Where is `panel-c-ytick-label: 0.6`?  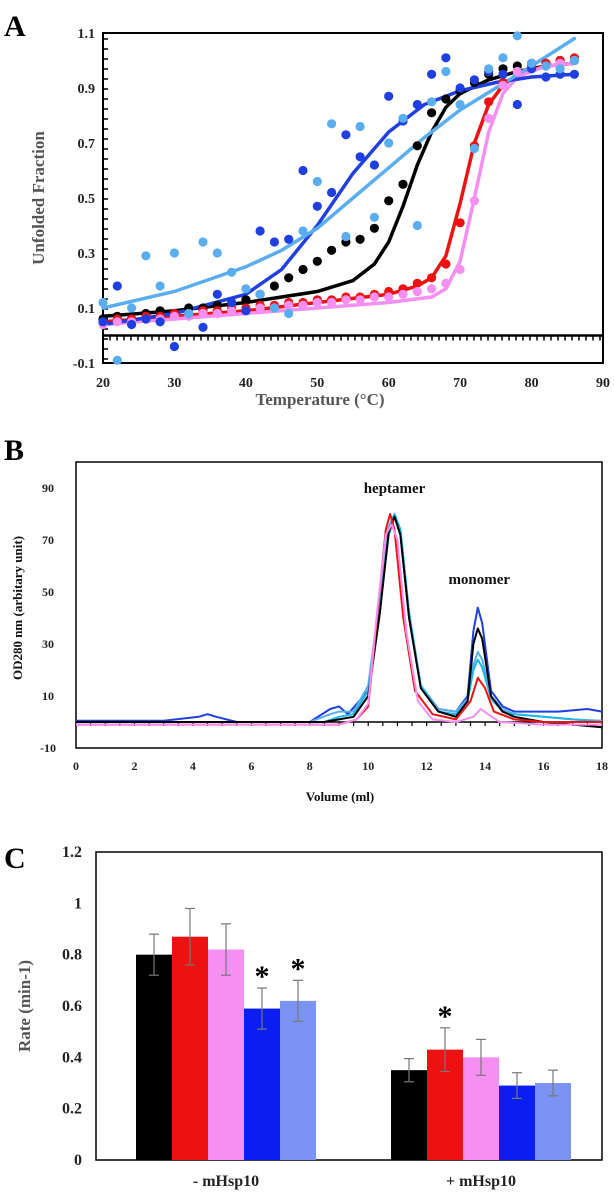
panel-c-ytick-label: 0.6 is located at coordinates (72, 1006).